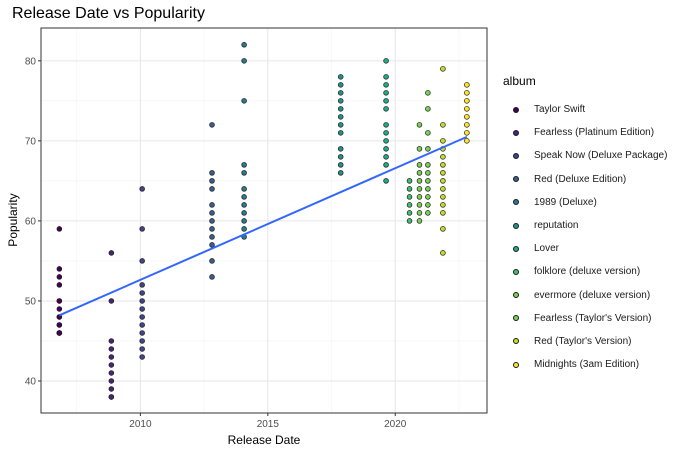 This screenshot has width=687, height=455. I want to click on x-tick-label: 2015, so click(268, 424).